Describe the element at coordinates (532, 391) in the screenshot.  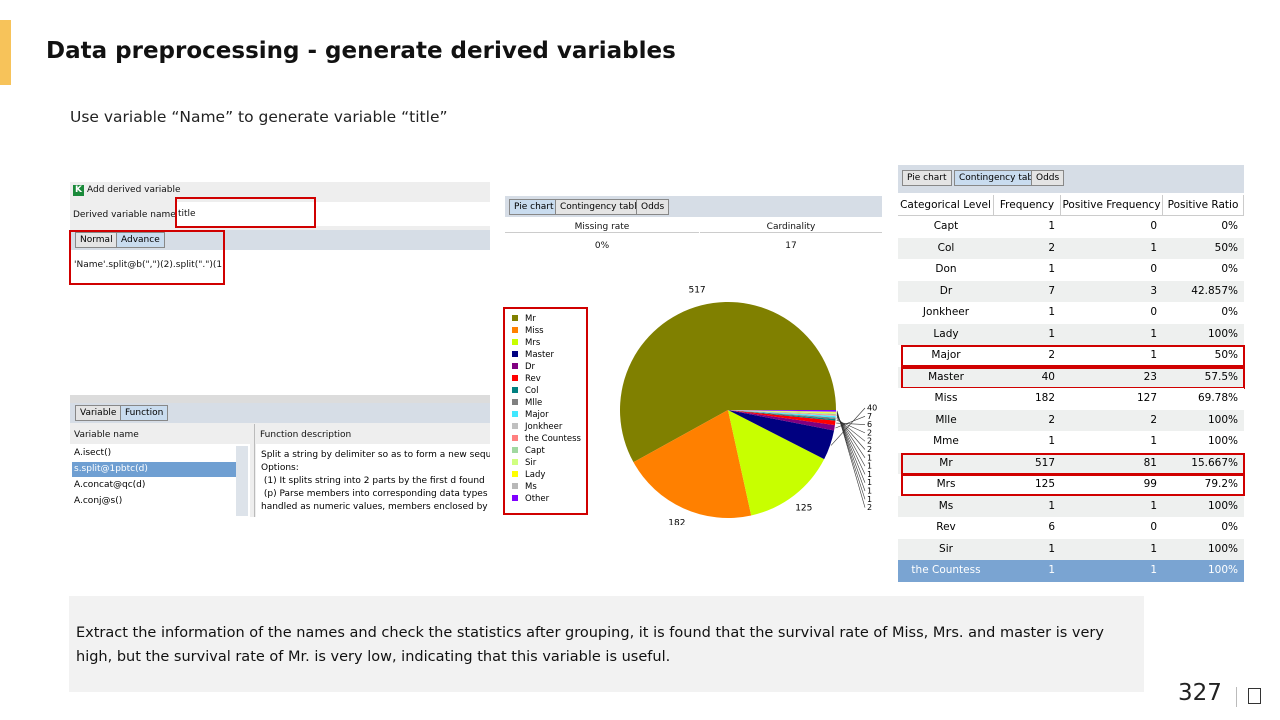
I see `legend-label: Col` at that location.